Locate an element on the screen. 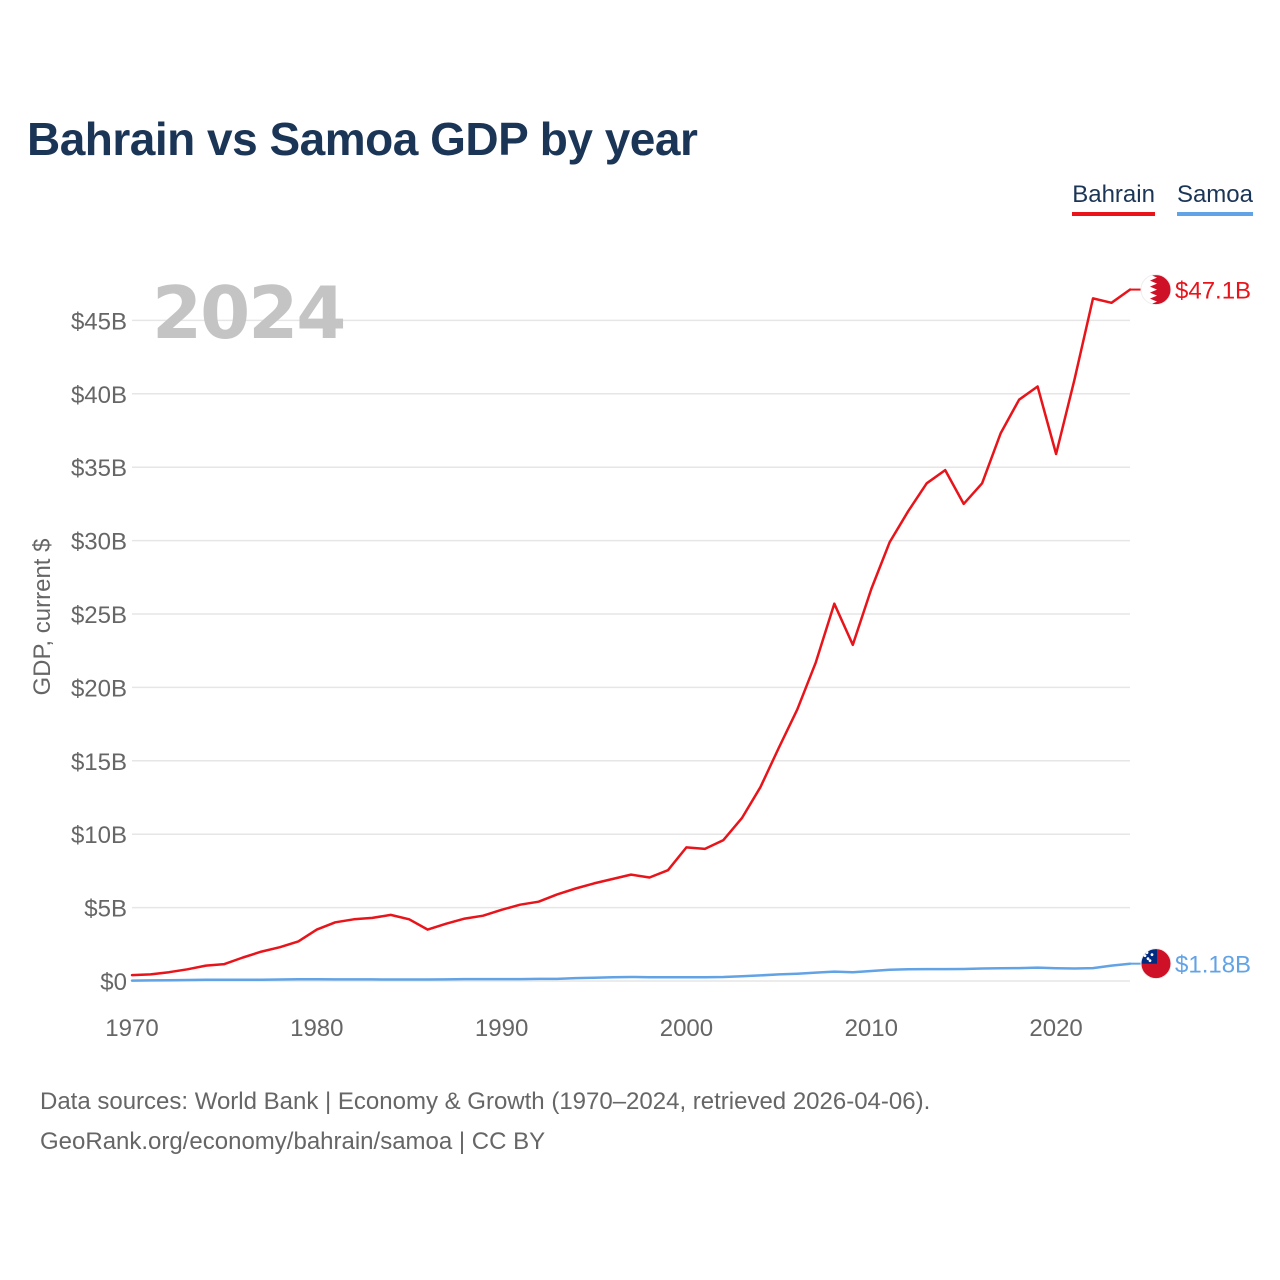  y-axis-label: GDP, current $ is located at coordinates (42, 617).